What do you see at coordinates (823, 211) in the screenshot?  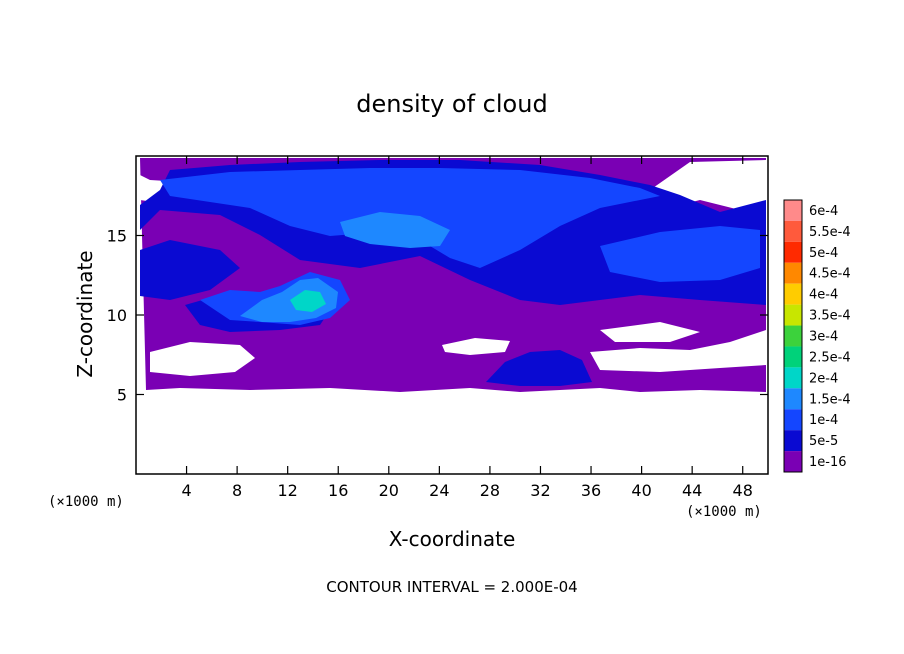 I see `colorbar-label: 6e-4` at bounding box center [823, 211].